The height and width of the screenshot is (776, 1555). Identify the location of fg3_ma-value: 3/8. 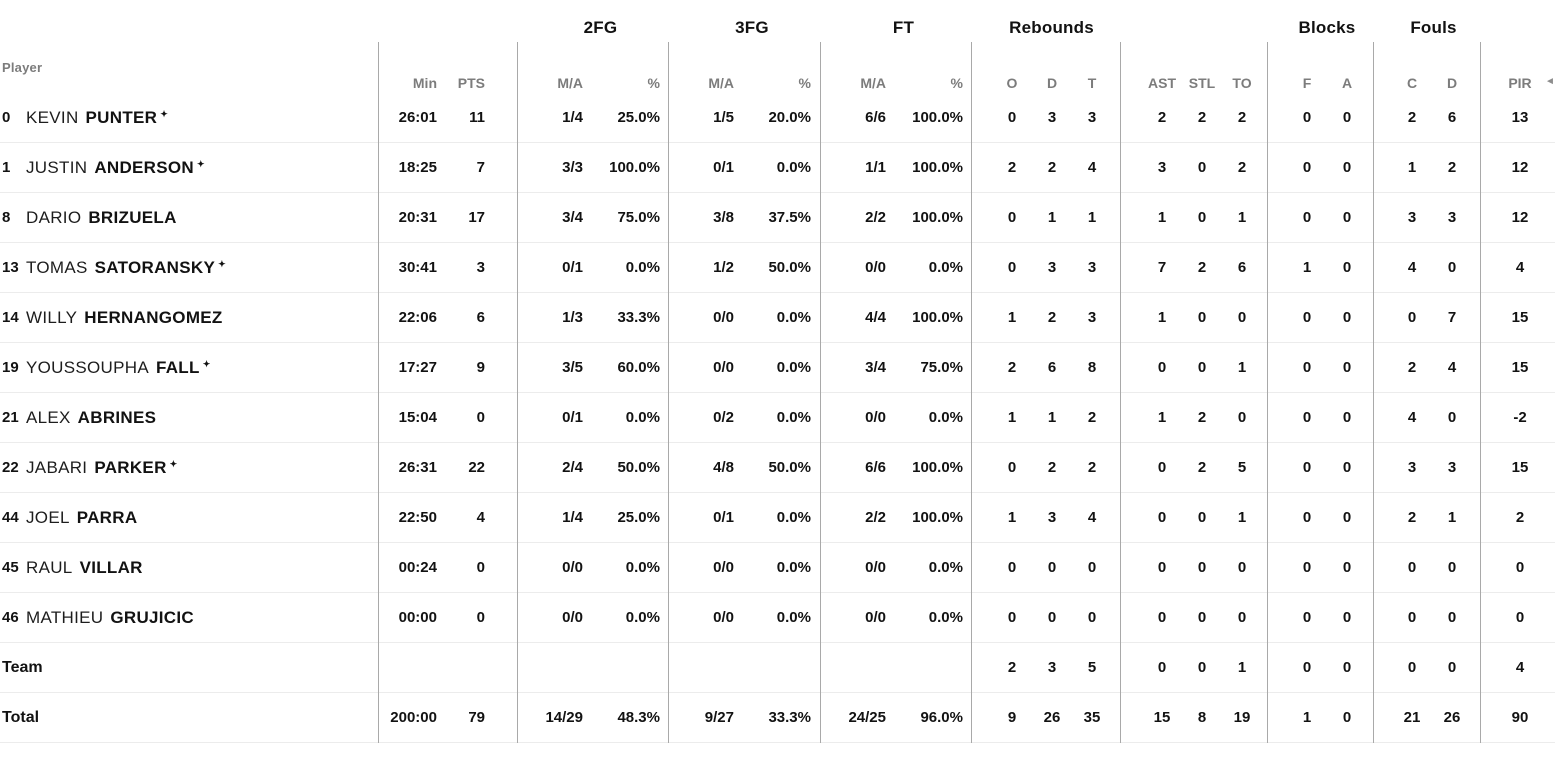
(723, 217).